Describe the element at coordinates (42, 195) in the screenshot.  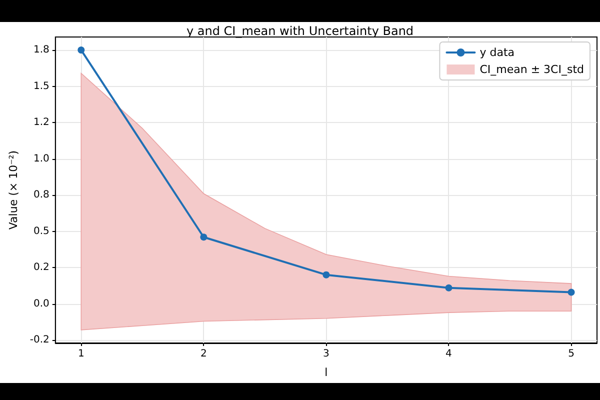
I see `y-tick-label: 0.8` at that location.